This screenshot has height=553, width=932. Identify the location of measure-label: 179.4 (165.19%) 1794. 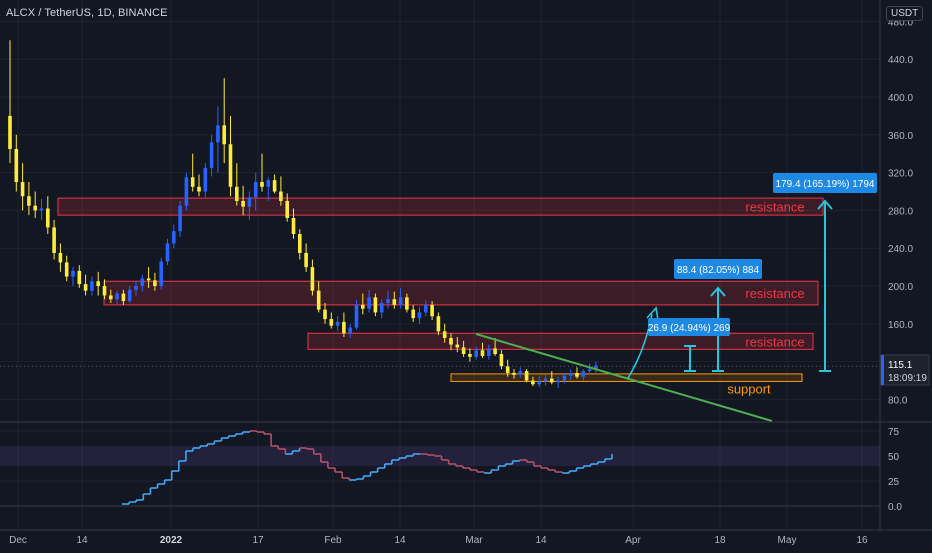
(825, 184).